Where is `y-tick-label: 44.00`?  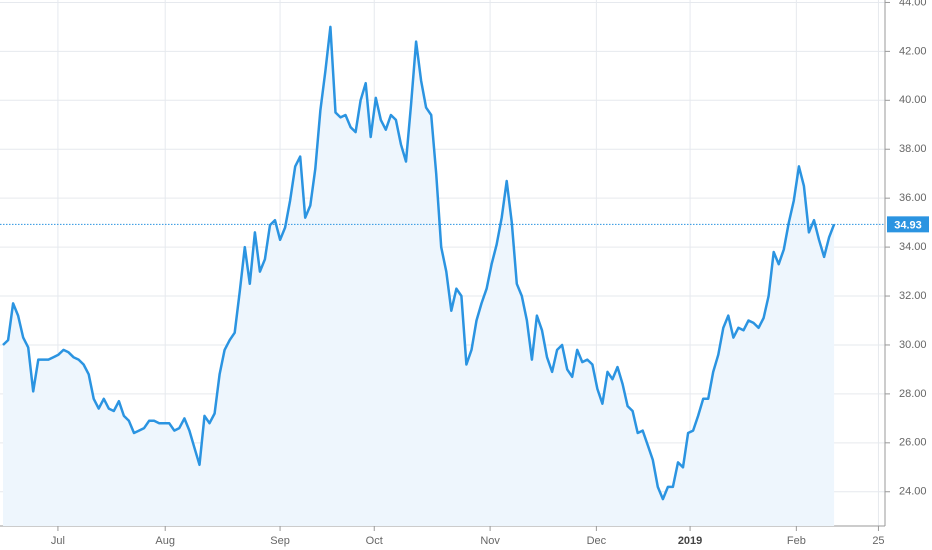 y-tick-label: 44.00 is located at coordinates (913, 4).